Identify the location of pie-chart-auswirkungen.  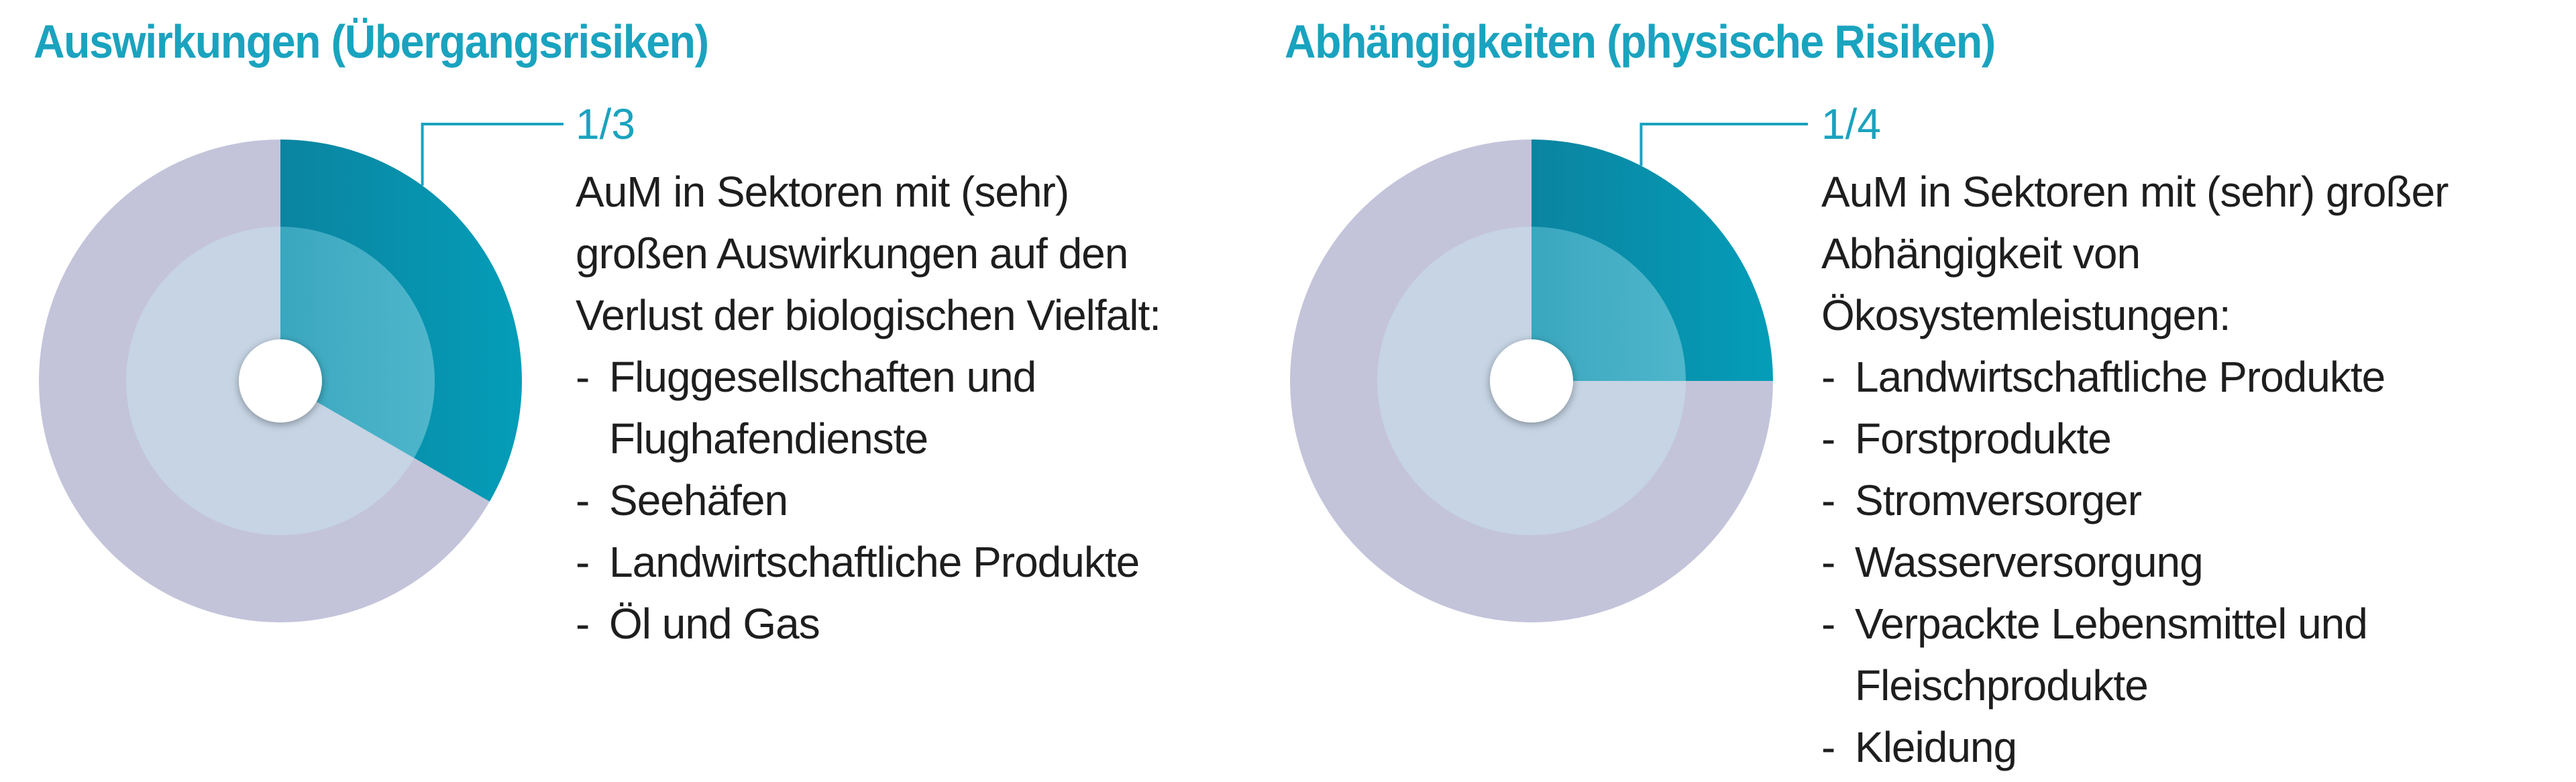
(301, 373).